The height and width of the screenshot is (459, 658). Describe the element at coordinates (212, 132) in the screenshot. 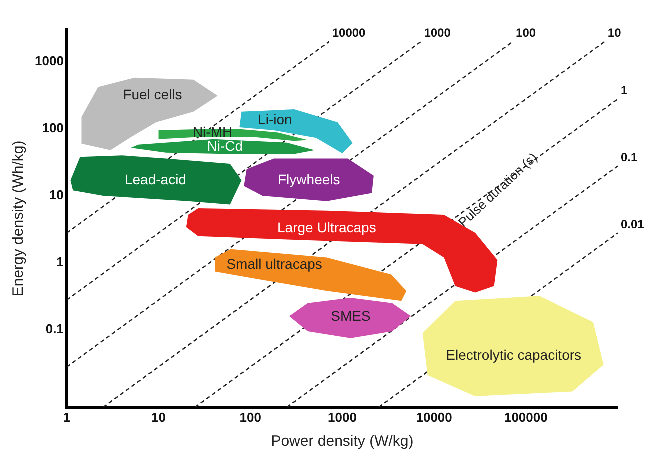

I see `series-label: Ni-MH` at that location.